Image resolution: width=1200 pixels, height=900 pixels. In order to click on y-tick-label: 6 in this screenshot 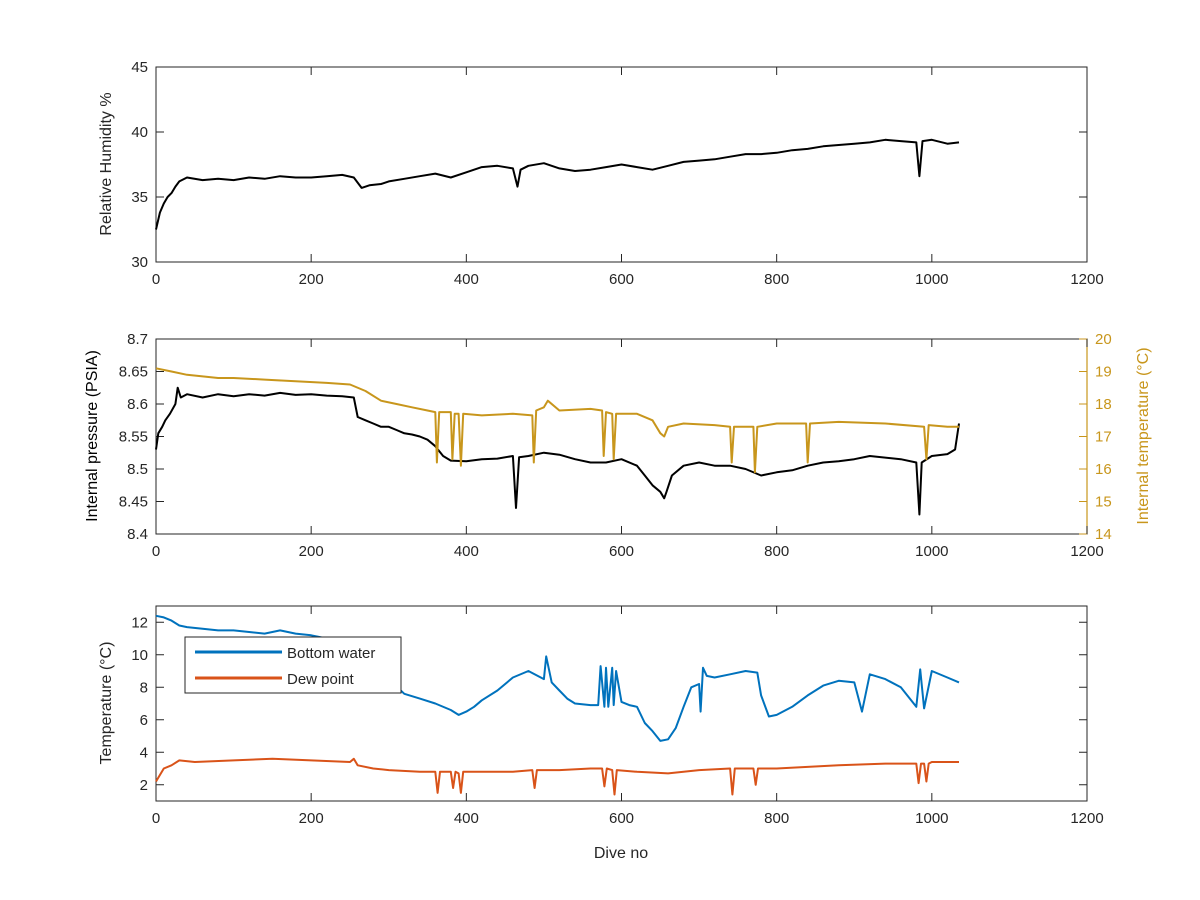, I will do `click(144, 720)`.